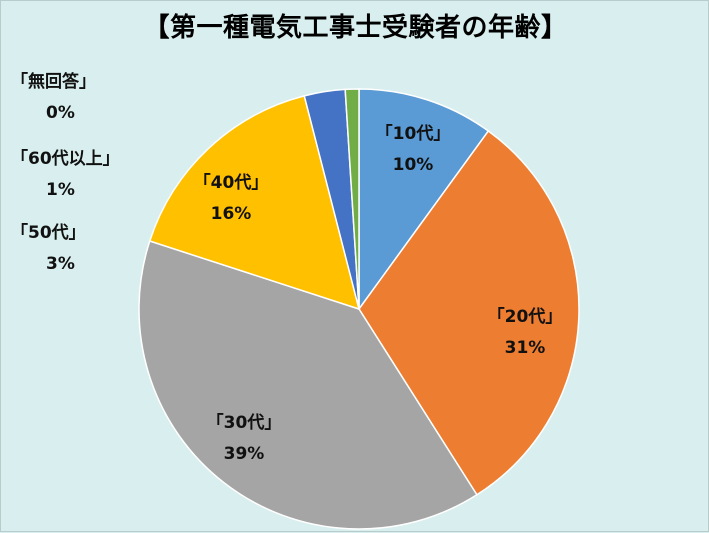 The height and width of the screenshot is (533, 709). What do you see at coordinates (231, 182) in the screenshot?
I see `slice-label: 「40代」` at bounding box center [231, 182].